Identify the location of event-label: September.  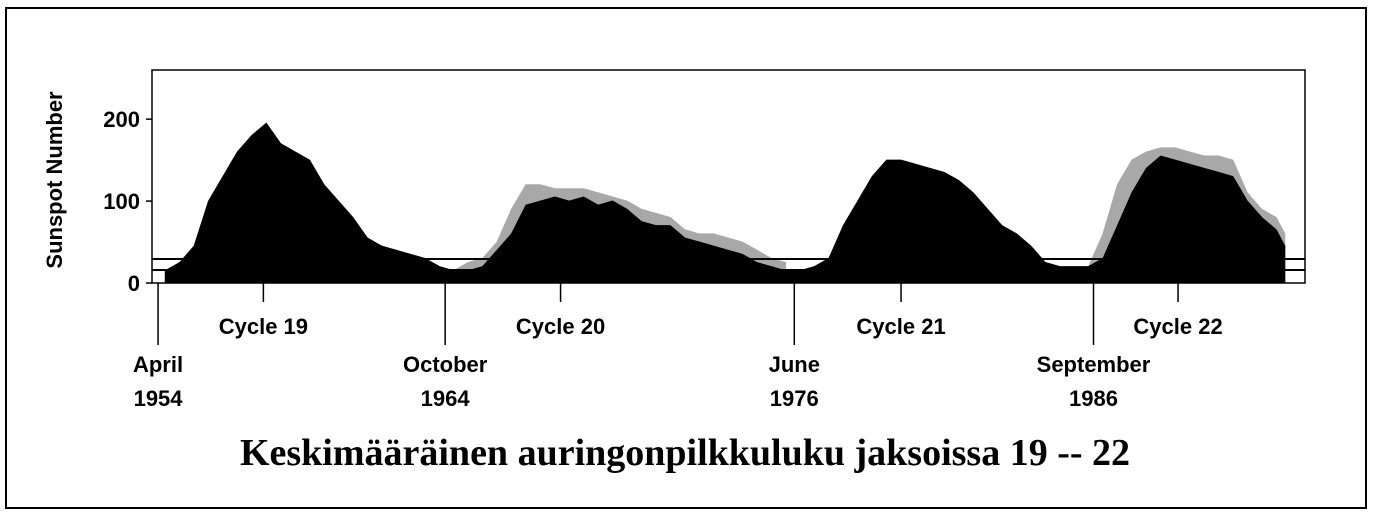
(1094, 364).